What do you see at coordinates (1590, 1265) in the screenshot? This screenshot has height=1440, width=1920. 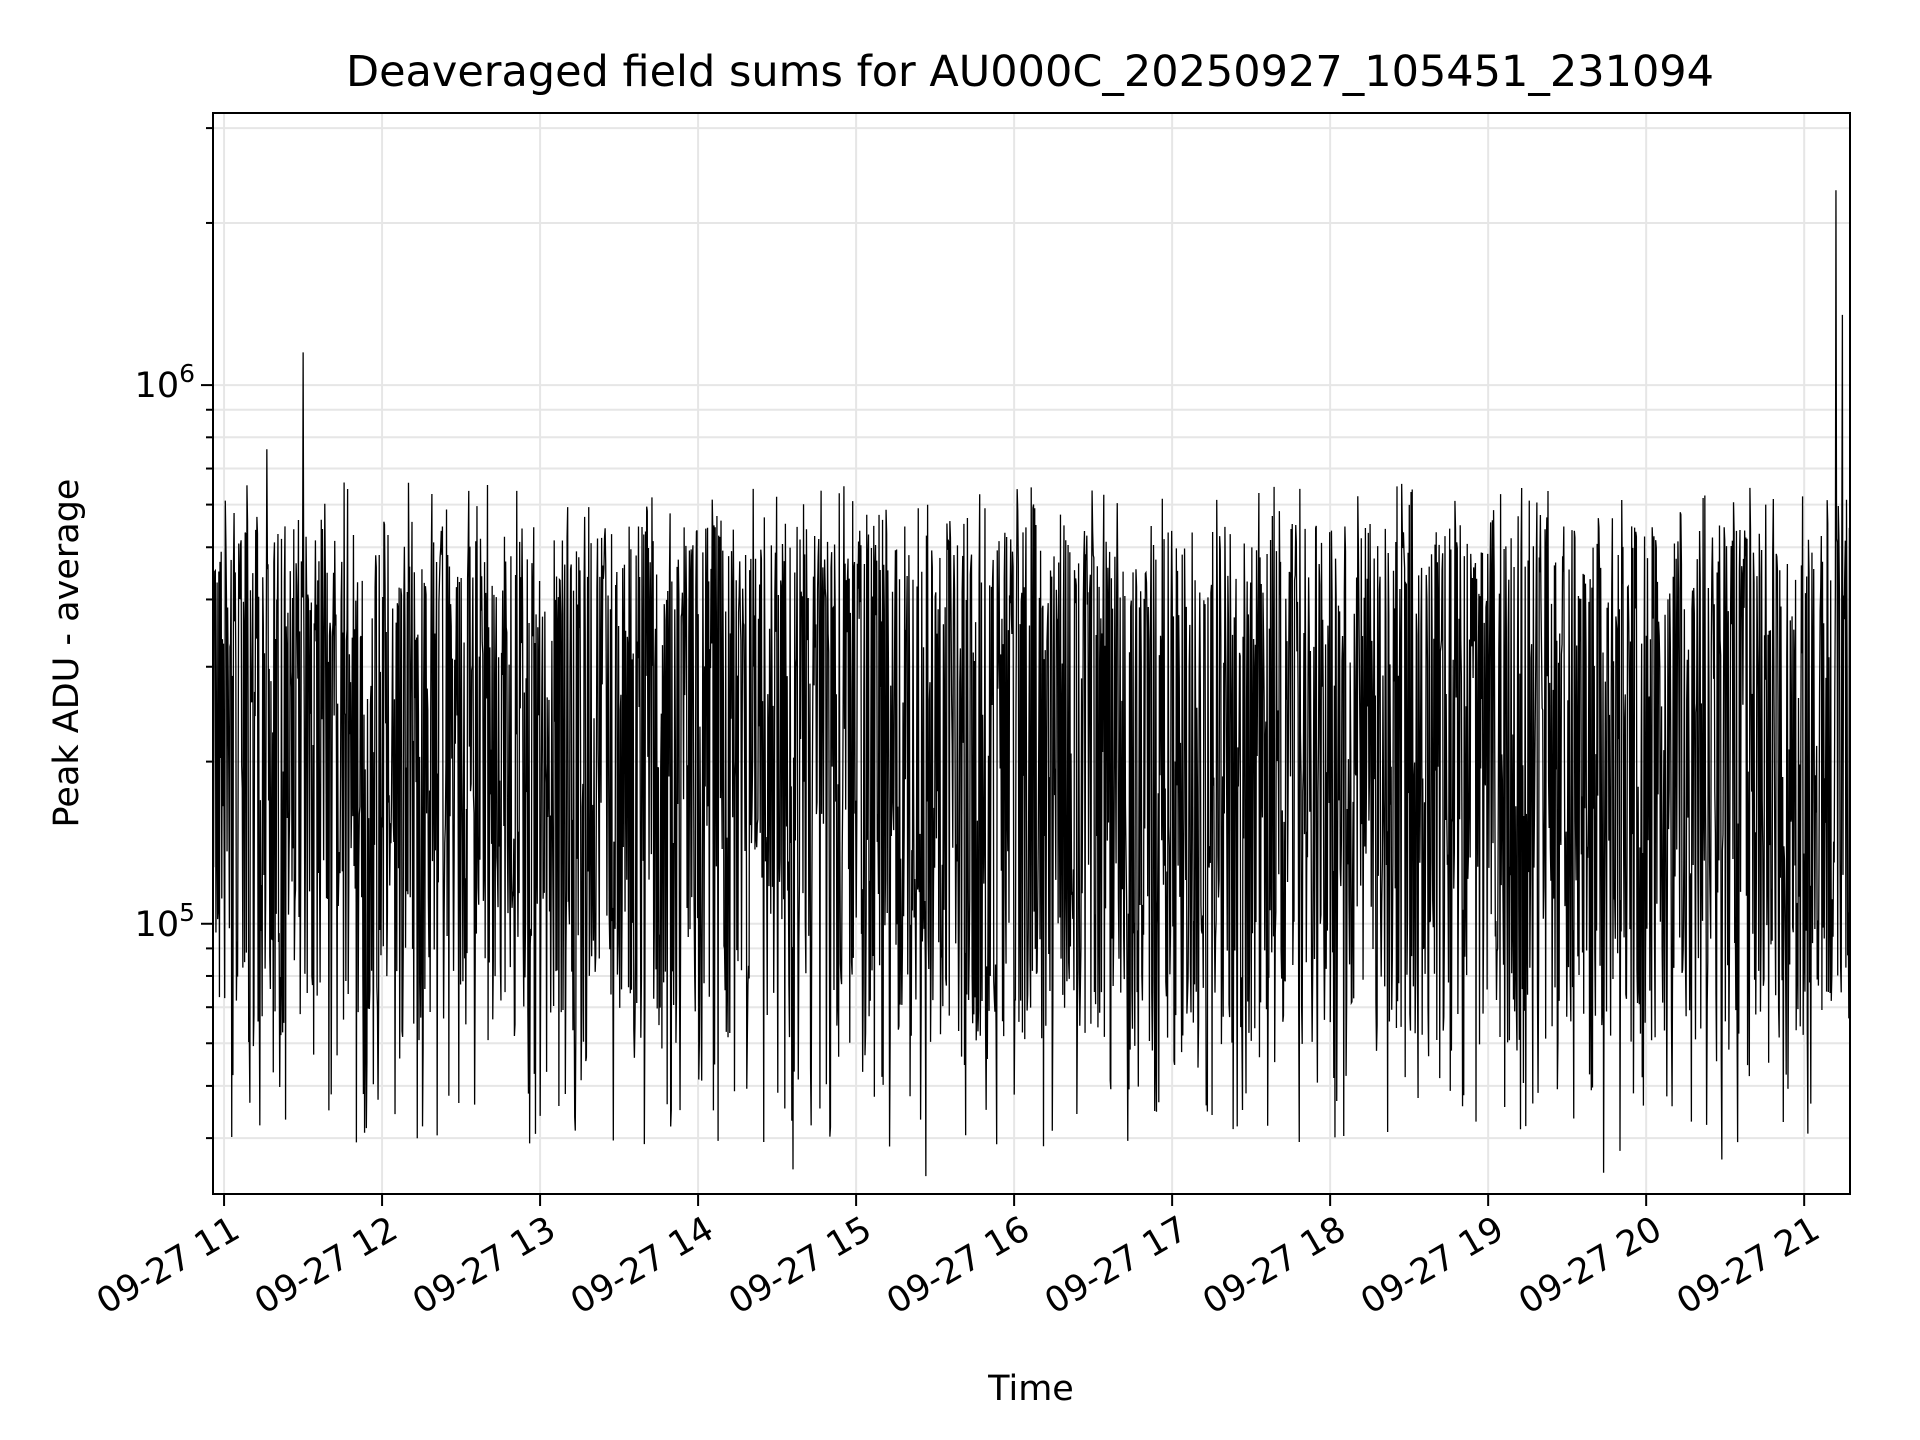 I see `x-tick-label: 09-27 20` at bounding box center [1590, 1265].